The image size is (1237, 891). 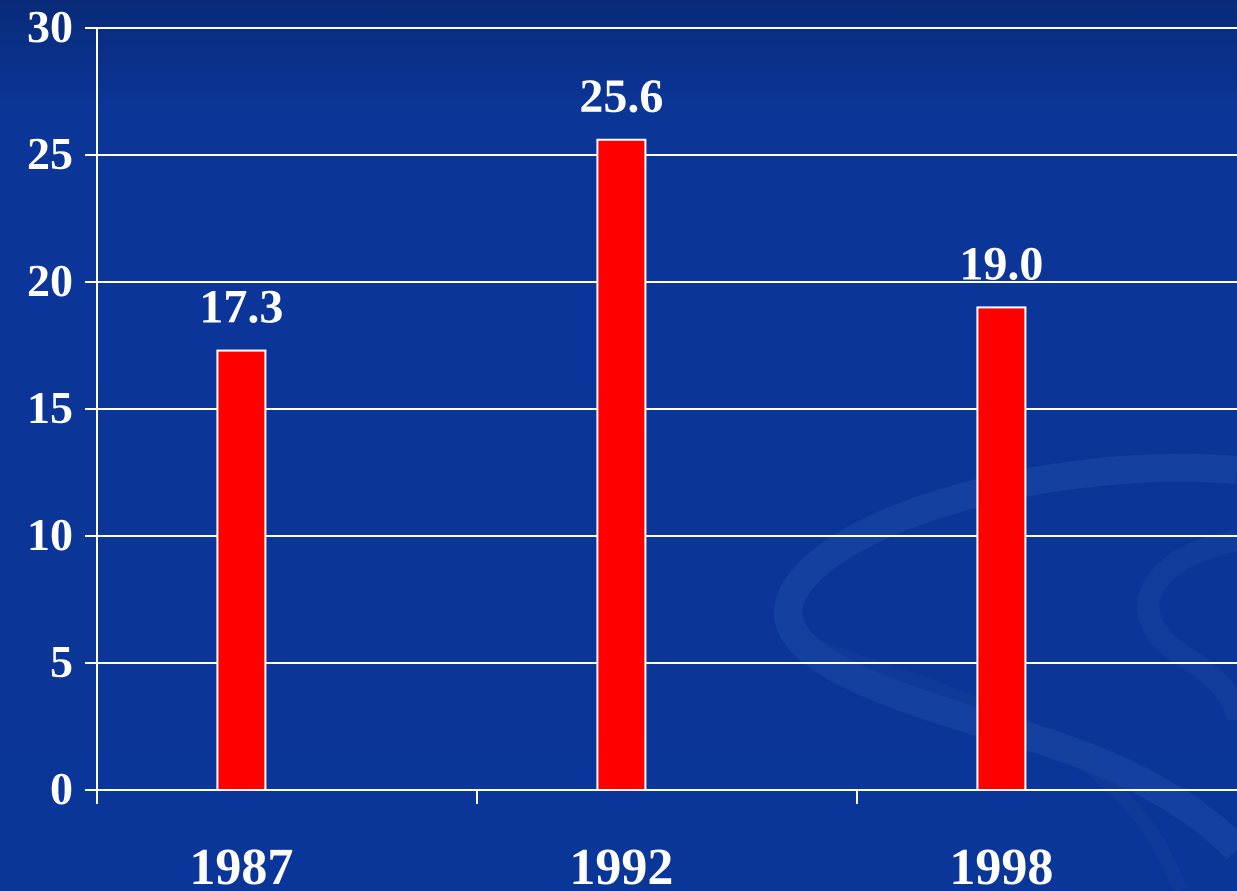 I want to click on x-category-label: 1998, so click(x=1001, y=865).